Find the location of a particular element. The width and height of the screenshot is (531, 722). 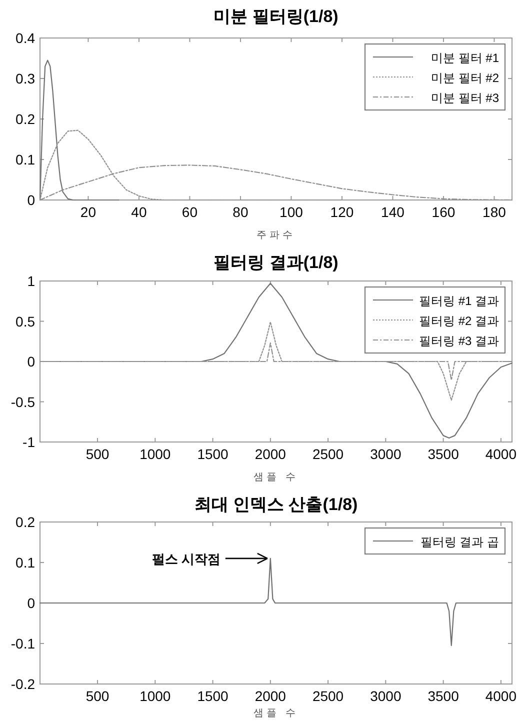

x-axis-title: 주파수 is located at coordinates (276, 235).